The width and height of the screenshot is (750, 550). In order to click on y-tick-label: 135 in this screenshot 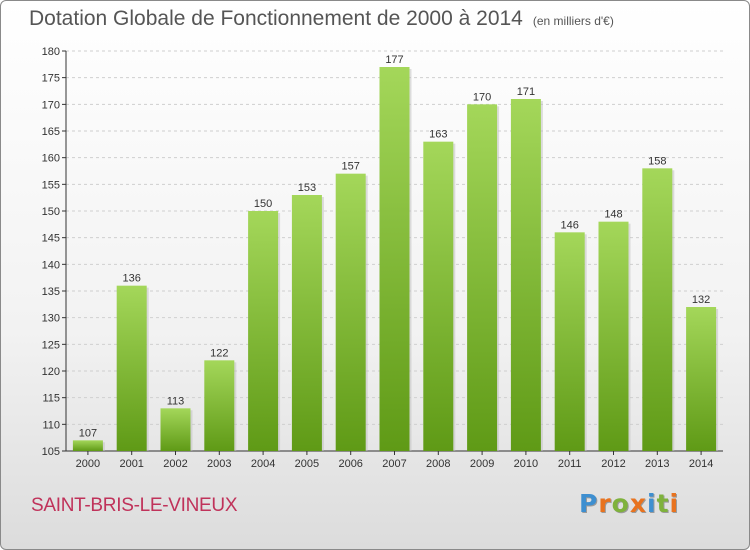, I will do `click(51, 292)`.